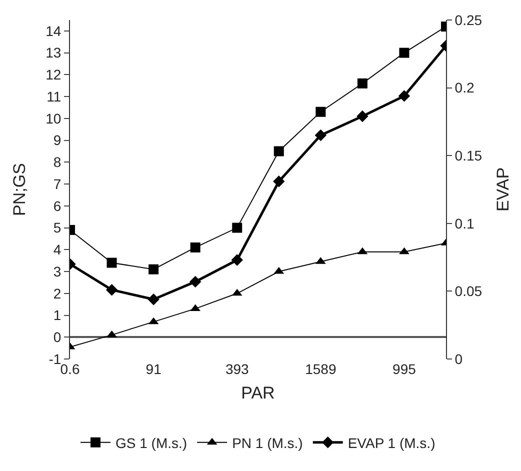 Image resolution: width=521 pixels, height=471 pixels. What do you see at coordinates (54, 118) in the screenshot?
I see `y-tick-label: 10` at bounding box center [54, 118].